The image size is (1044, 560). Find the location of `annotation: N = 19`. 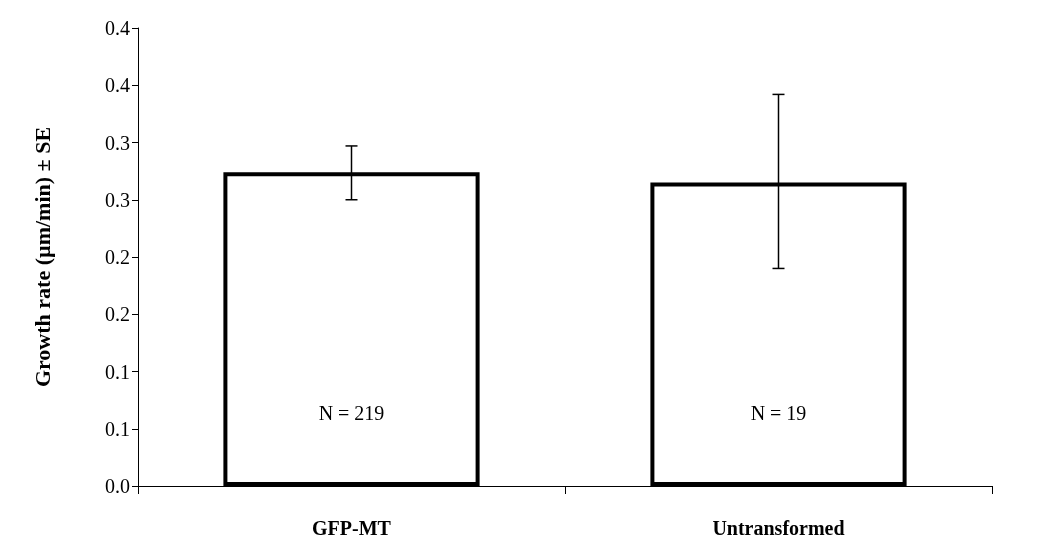

annotation: N = 19 is located at coordinates (778, 412).